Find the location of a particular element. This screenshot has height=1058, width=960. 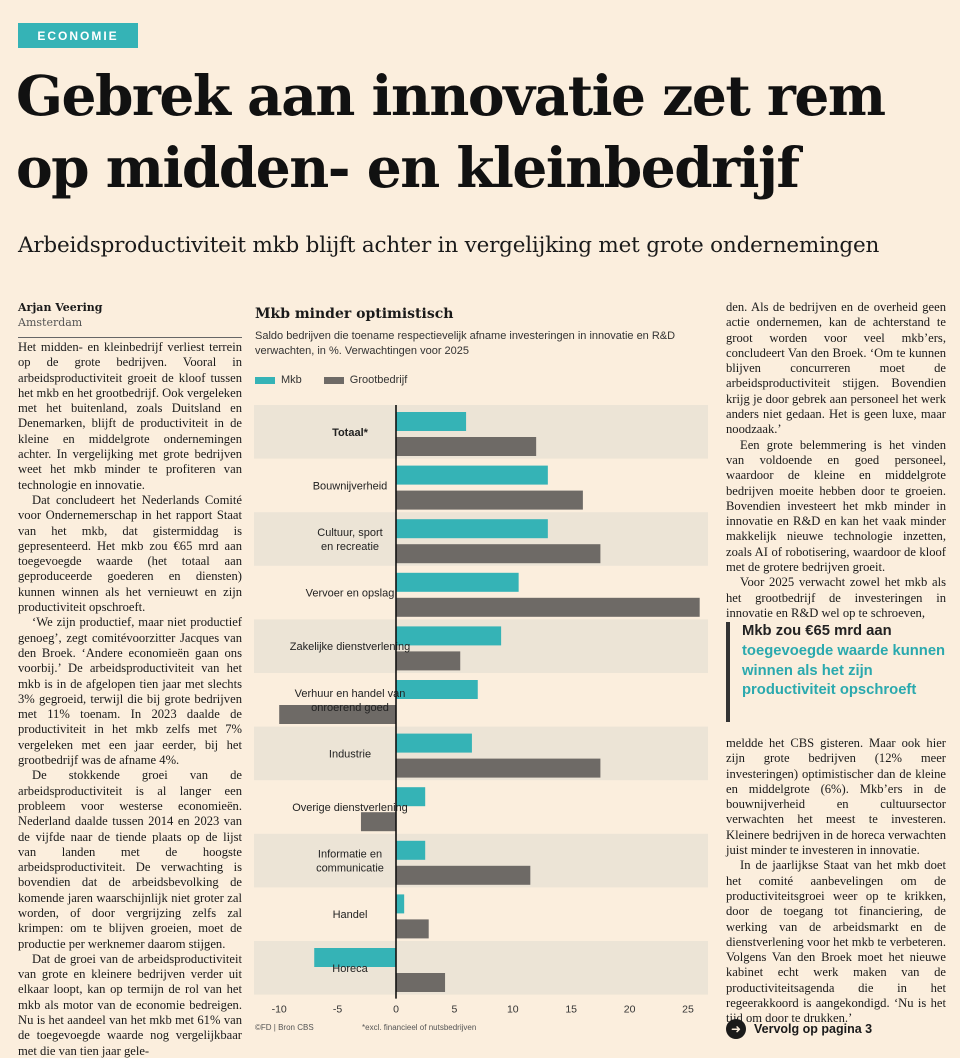

chart-source: ©FD | Bron CBS is located at coordinates (284, 1027).